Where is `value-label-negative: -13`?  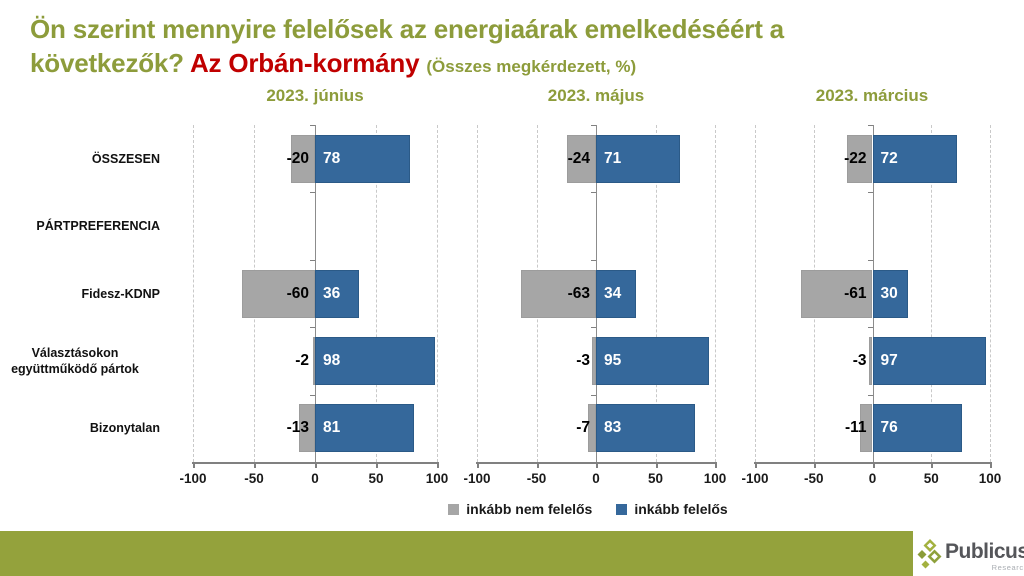 value-label-negative: -13 is located at coordinates (297, 428).